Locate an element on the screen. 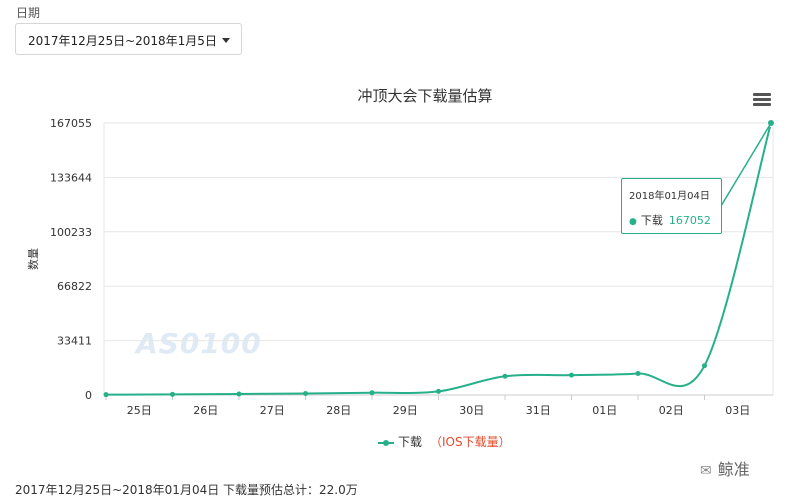  brand-mark: ✉ 鲸准 is located at coordinates (725, 468).